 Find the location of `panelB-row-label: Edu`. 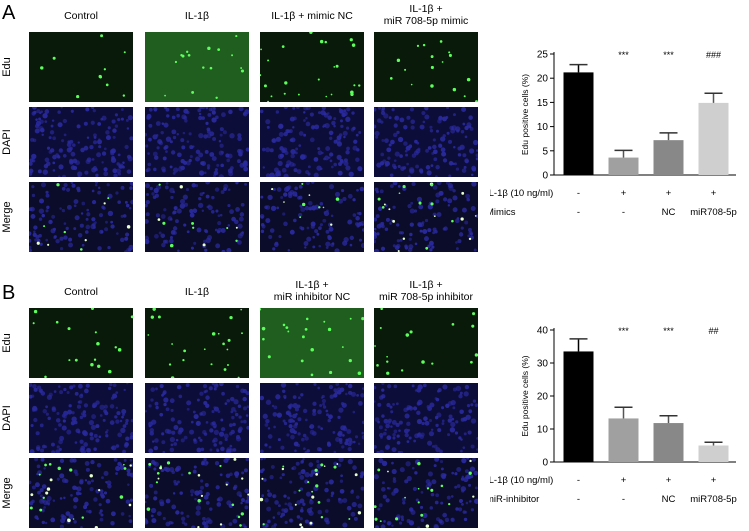

panelB-row-label: Edu is located at coordinates (7, 343).